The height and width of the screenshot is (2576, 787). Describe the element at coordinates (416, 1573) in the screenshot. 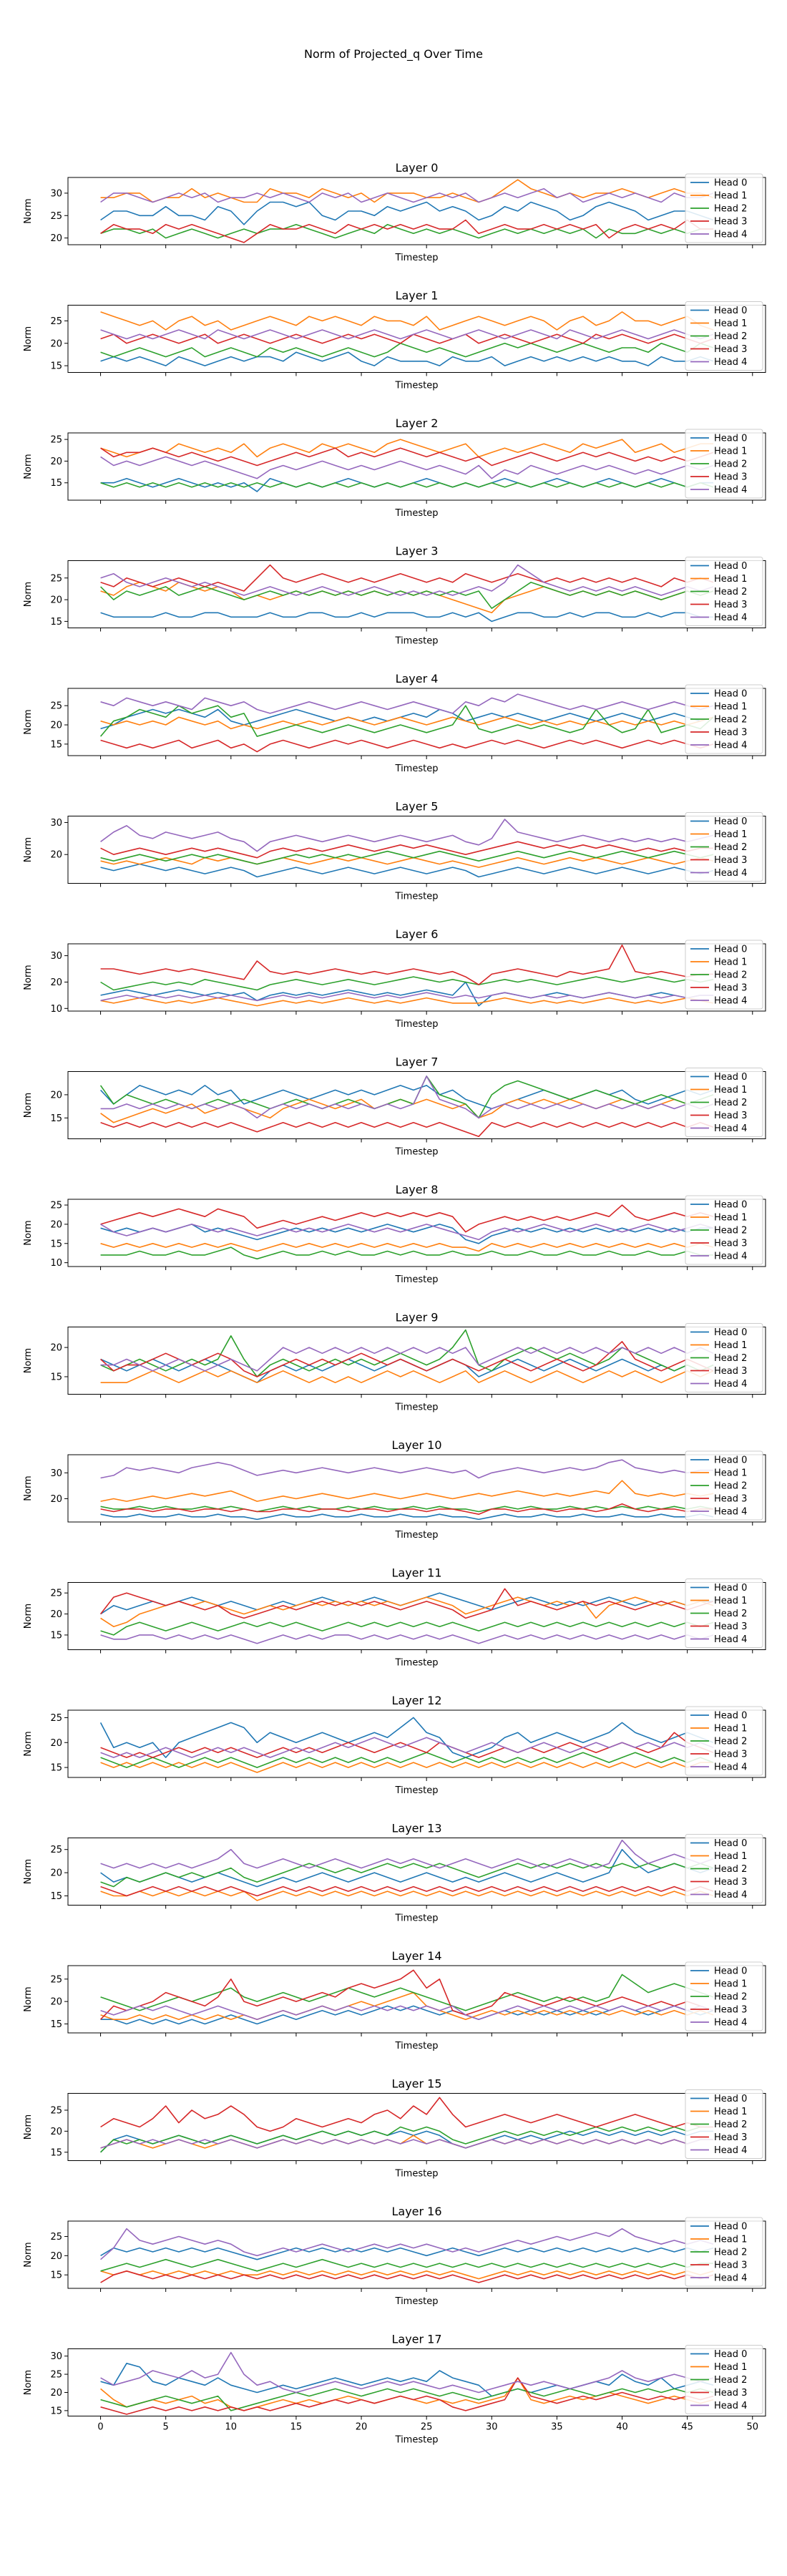

I see `subplot-title: Layer 11` at that location.